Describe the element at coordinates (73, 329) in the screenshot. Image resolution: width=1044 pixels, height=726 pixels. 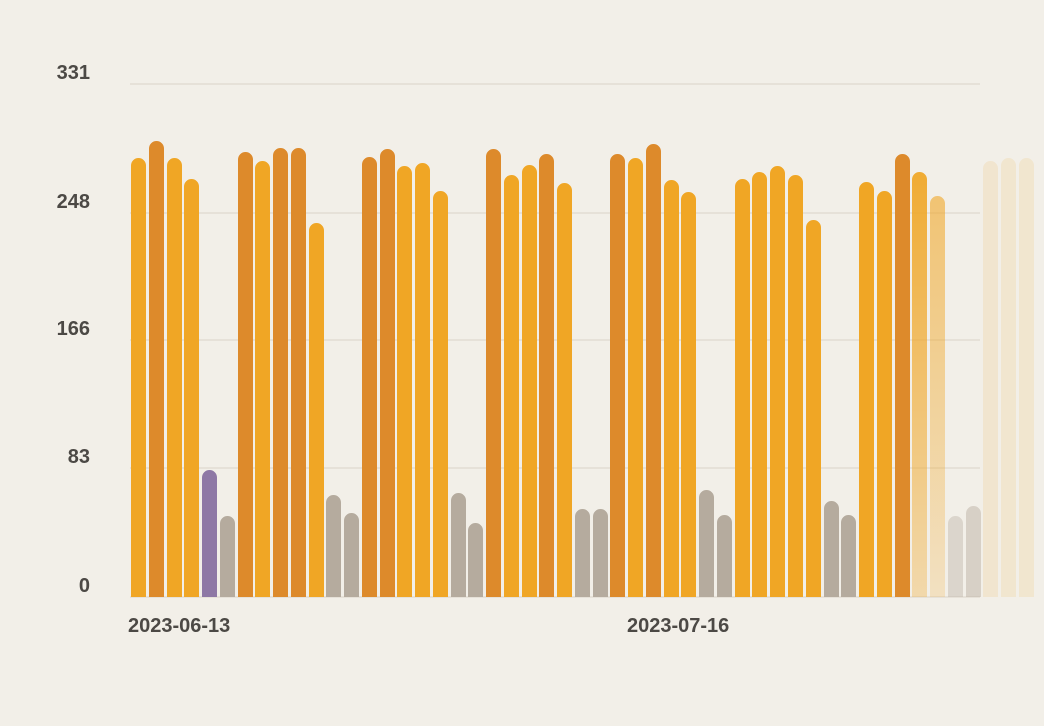
I see `y-axis-tick-label: 166` at that location.